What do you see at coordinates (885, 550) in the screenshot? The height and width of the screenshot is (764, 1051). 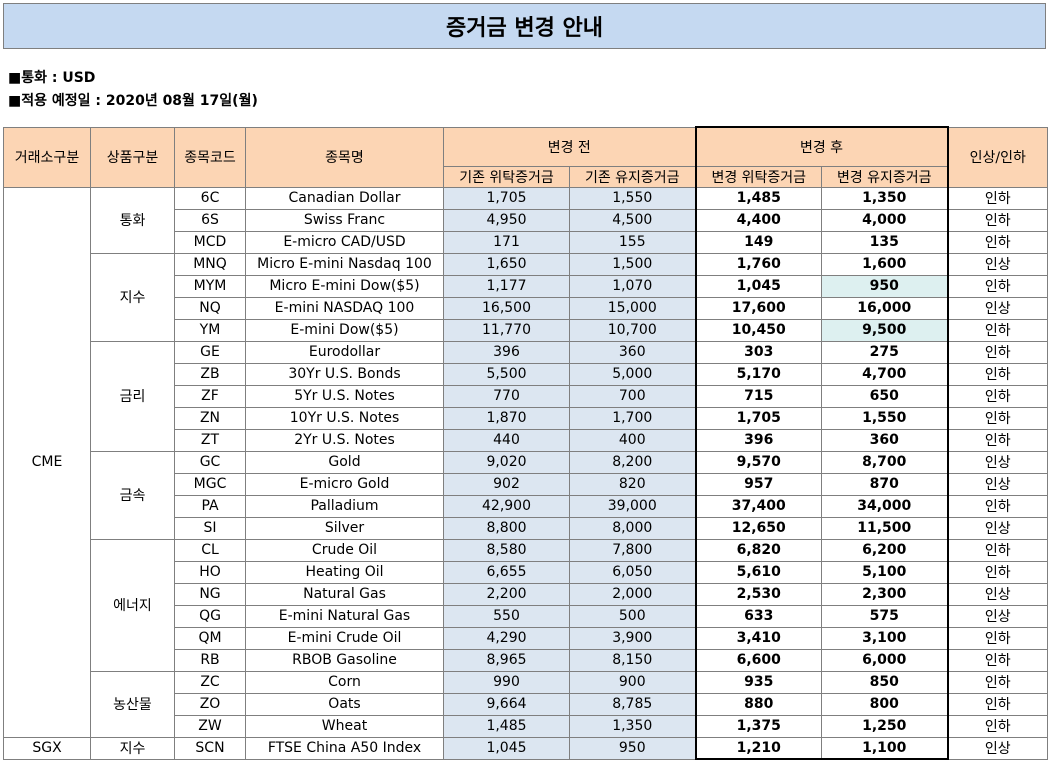 I see `after-maint-cell: 6,200` at bounding box center [885, 550].